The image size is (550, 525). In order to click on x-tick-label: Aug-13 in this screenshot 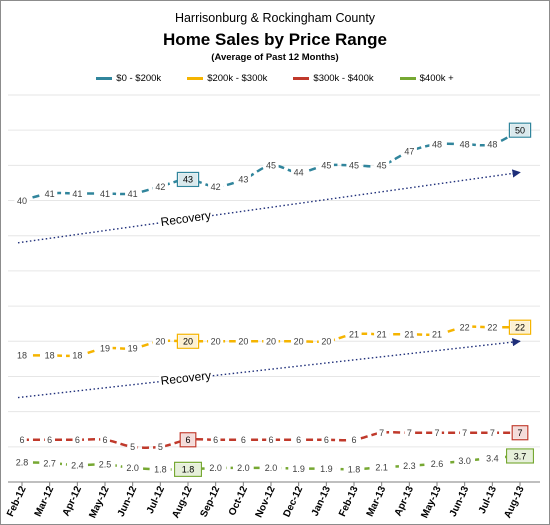, I will do `click(514, 502)`.